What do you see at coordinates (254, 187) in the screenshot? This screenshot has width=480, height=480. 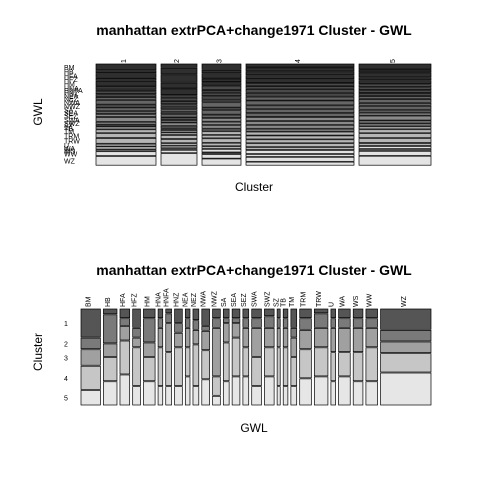 I see `x-axis-label: Cluster` at bounding box center [254, 187].